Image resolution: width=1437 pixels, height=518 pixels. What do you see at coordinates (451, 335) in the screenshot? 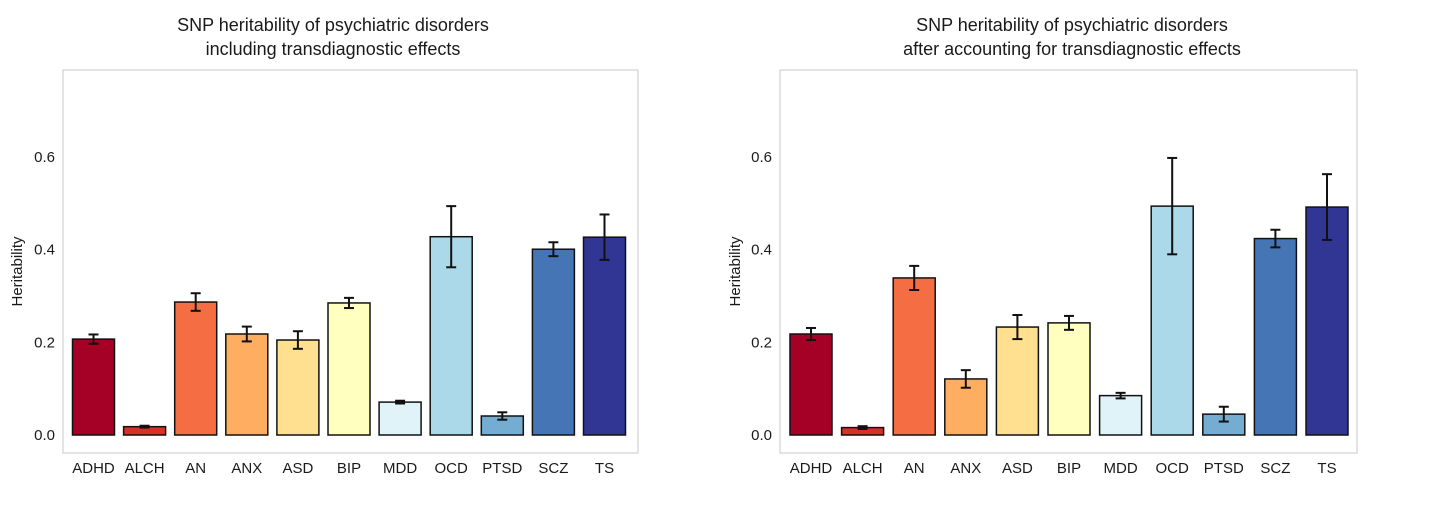
I see `bar-ocd` at bounding box center [451, 335].